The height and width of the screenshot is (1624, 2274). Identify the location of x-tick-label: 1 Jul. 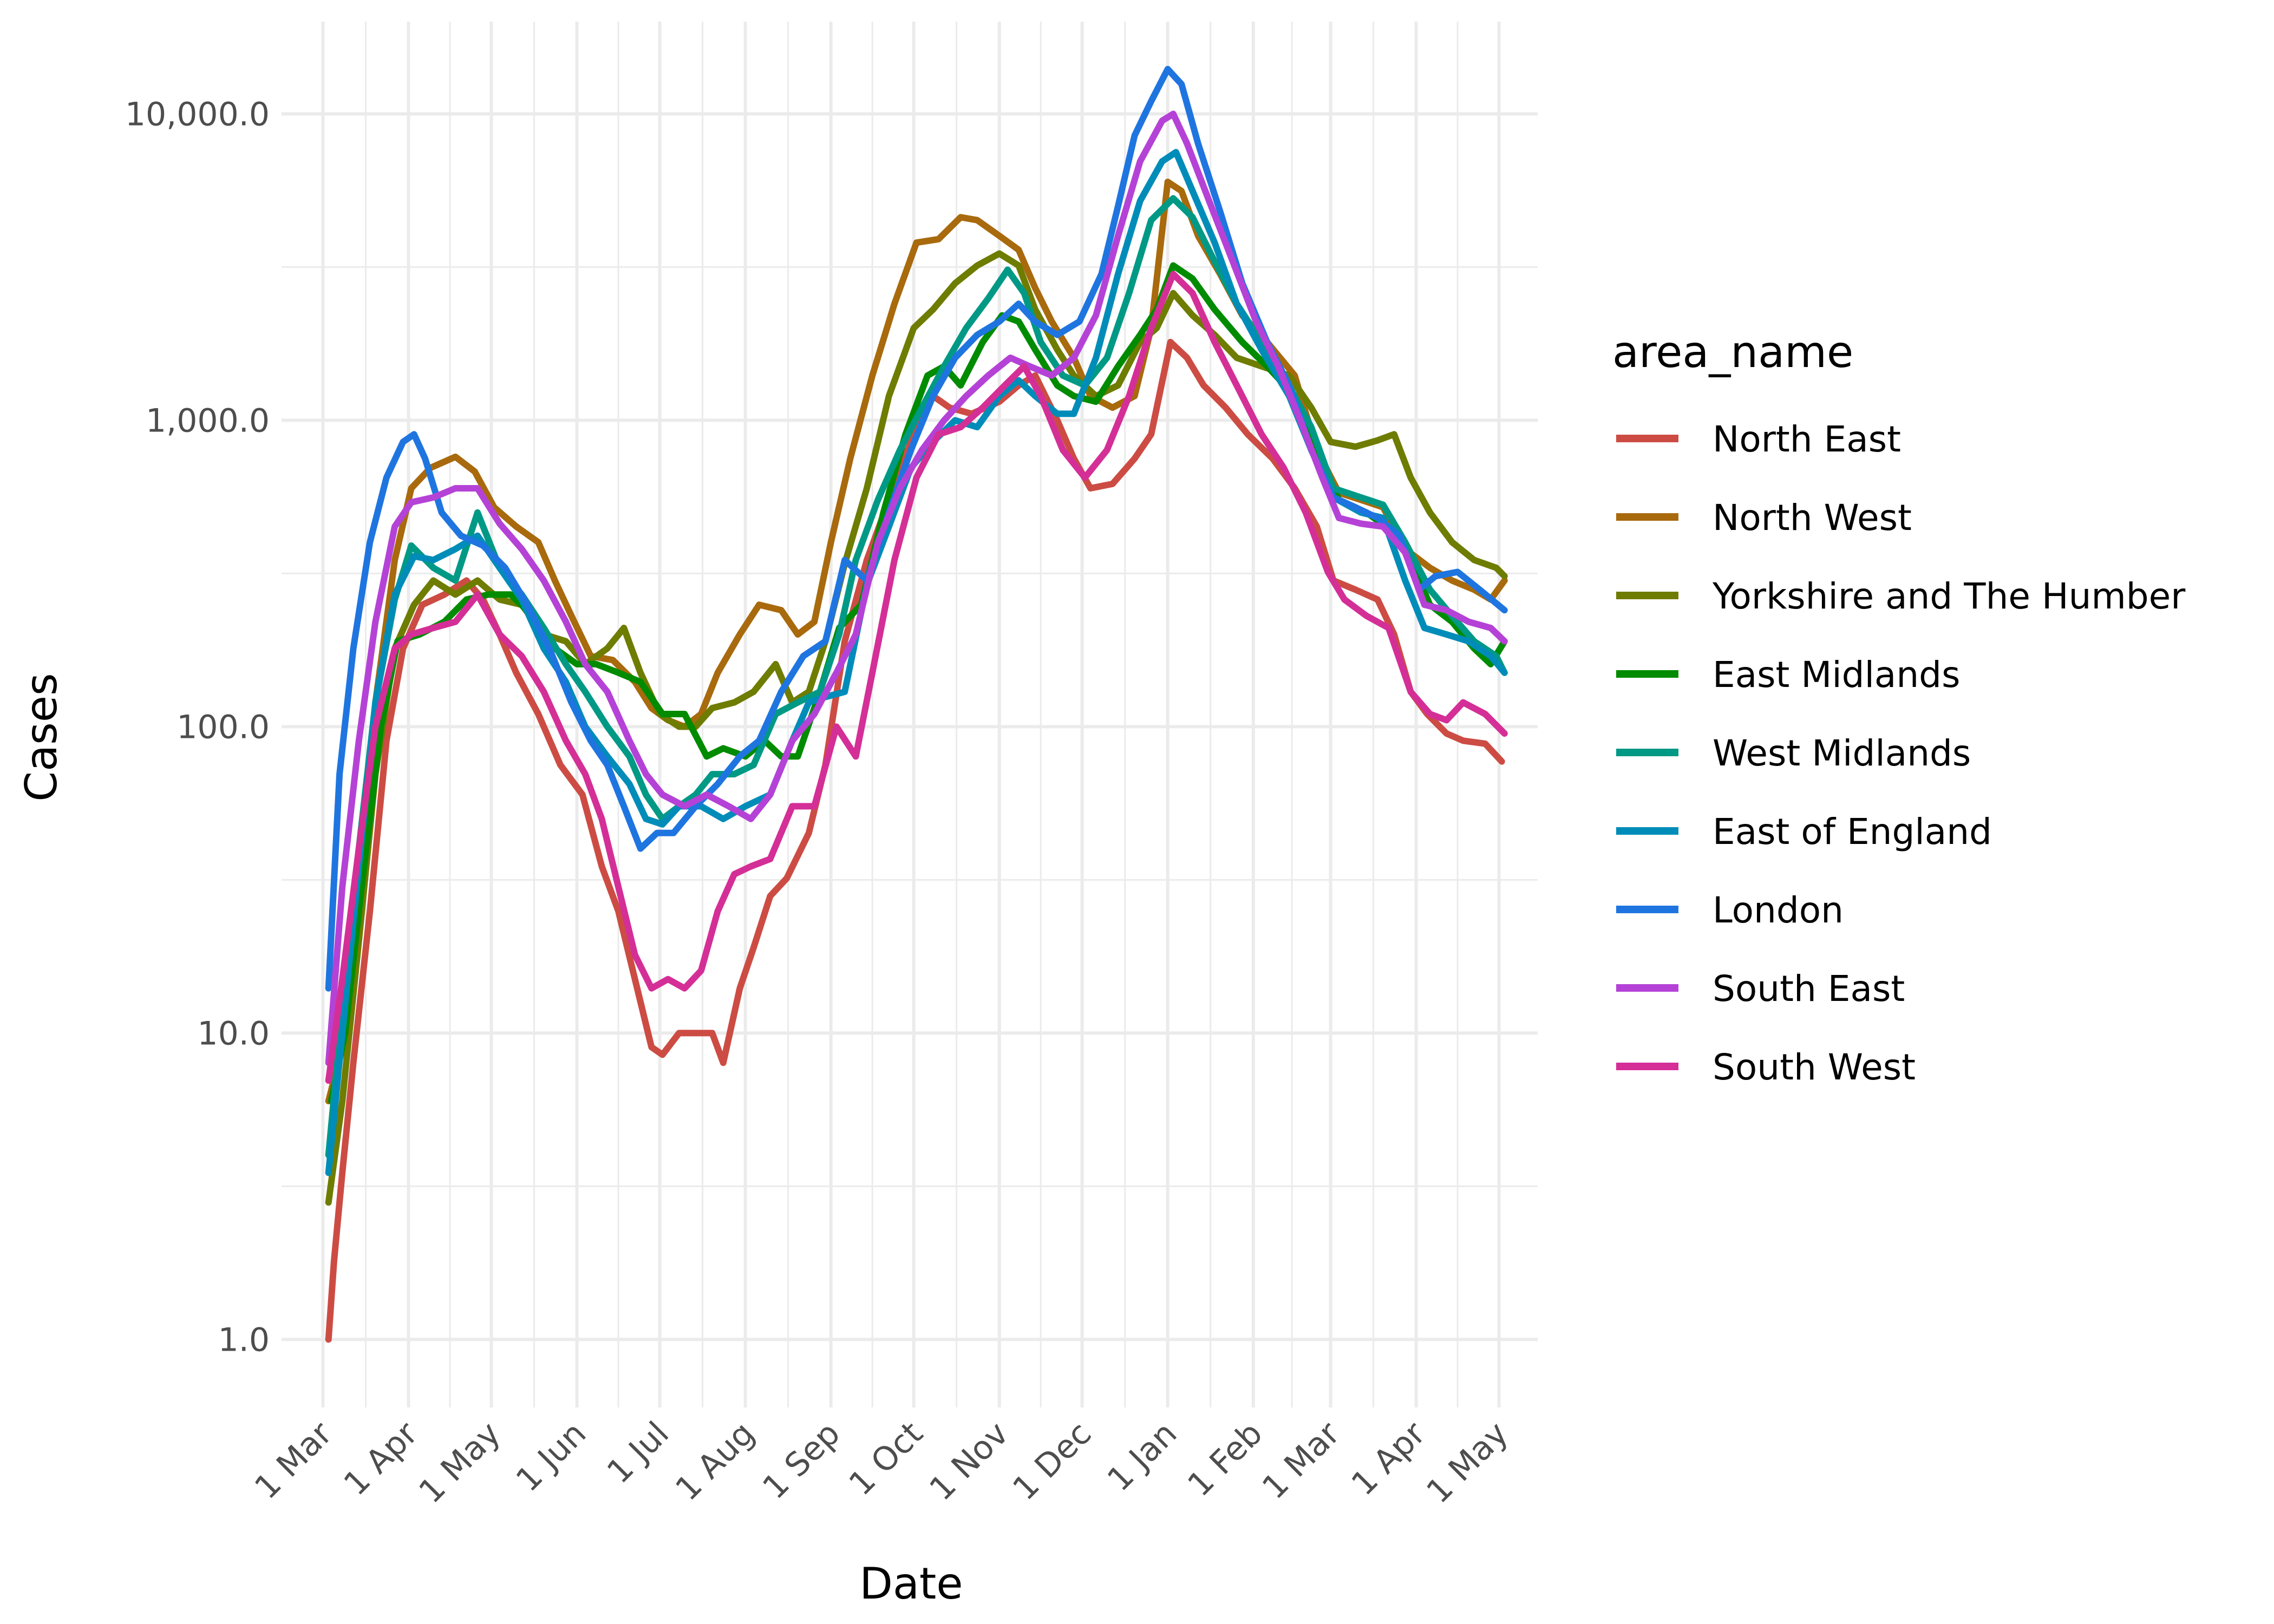
(638, 1453).